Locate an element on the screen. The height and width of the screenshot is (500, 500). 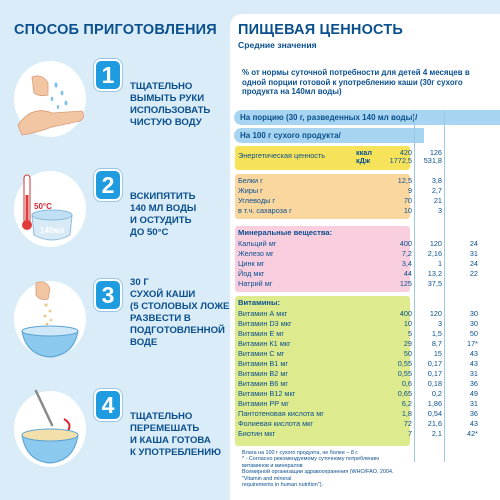
macro-block is located at coordinates (322, 196).